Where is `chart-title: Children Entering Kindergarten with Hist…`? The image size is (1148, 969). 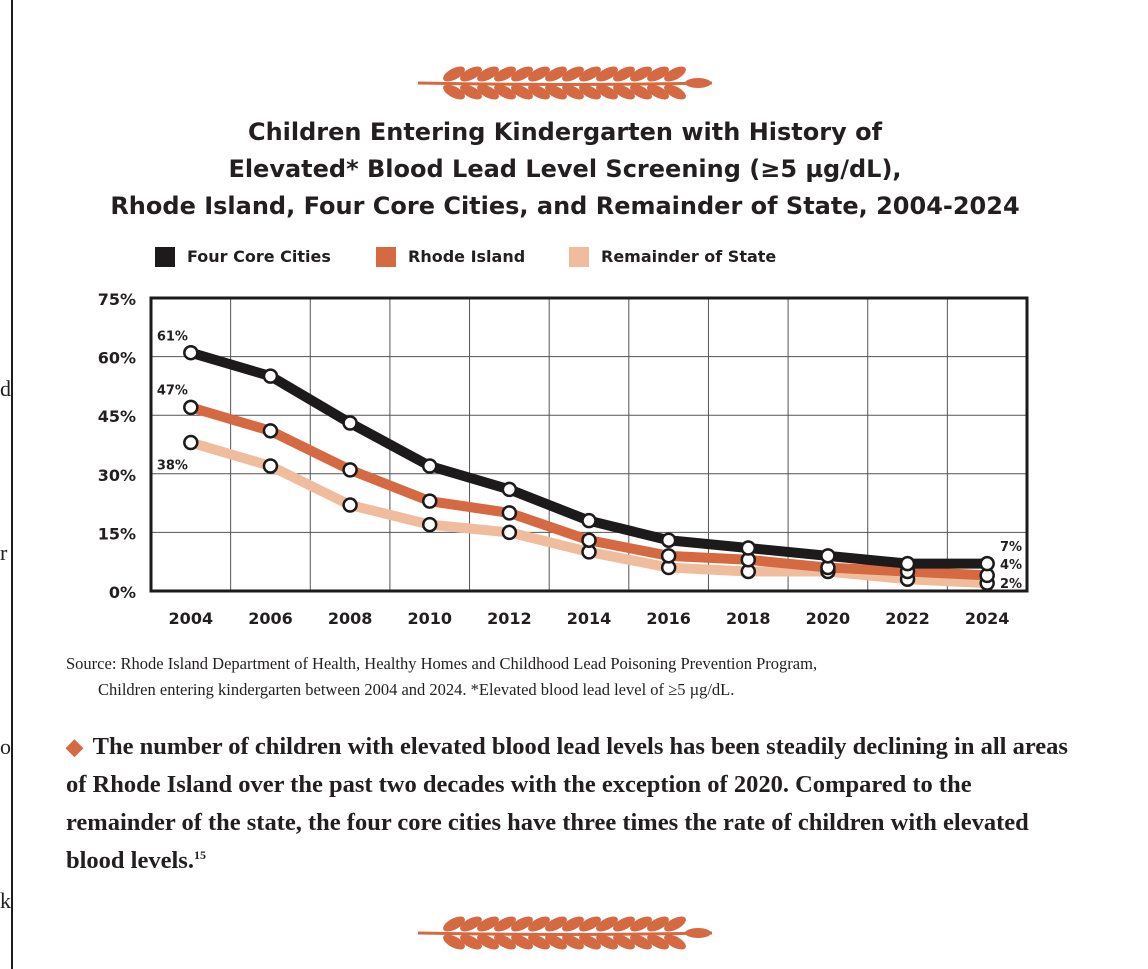
chart-title: Children Entering Kindergarten with Hist… is located at coordinates (565, 169).